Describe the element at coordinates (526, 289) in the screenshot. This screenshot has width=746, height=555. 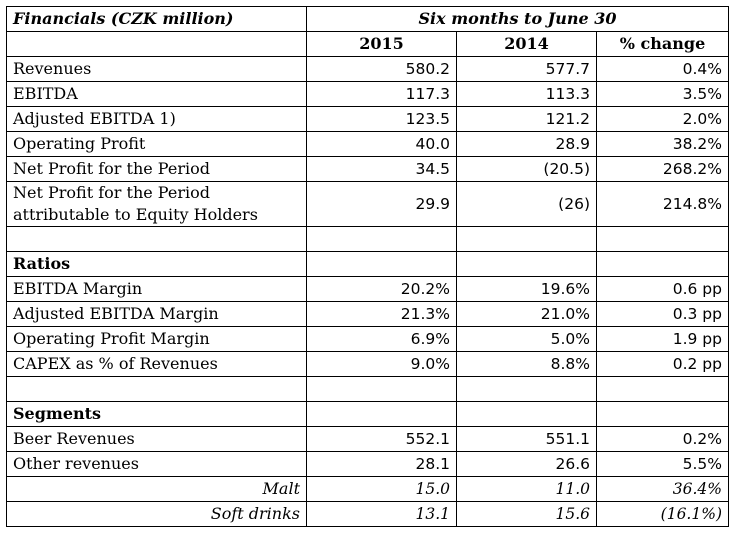
I see `value-2014: 19.6%` at that location.